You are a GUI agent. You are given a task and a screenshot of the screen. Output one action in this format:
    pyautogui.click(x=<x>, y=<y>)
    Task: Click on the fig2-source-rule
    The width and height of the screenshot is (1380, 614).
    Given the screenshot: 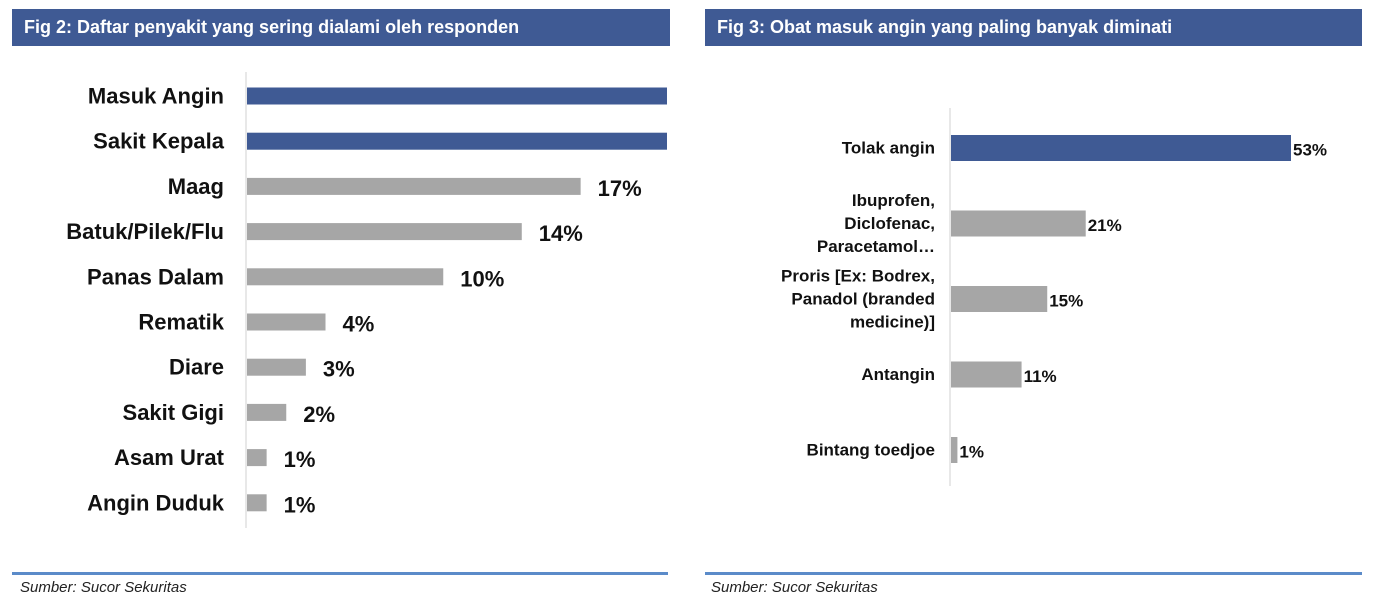 What is the action you would take?
    pyautogui.click(x=340, y=573)
    